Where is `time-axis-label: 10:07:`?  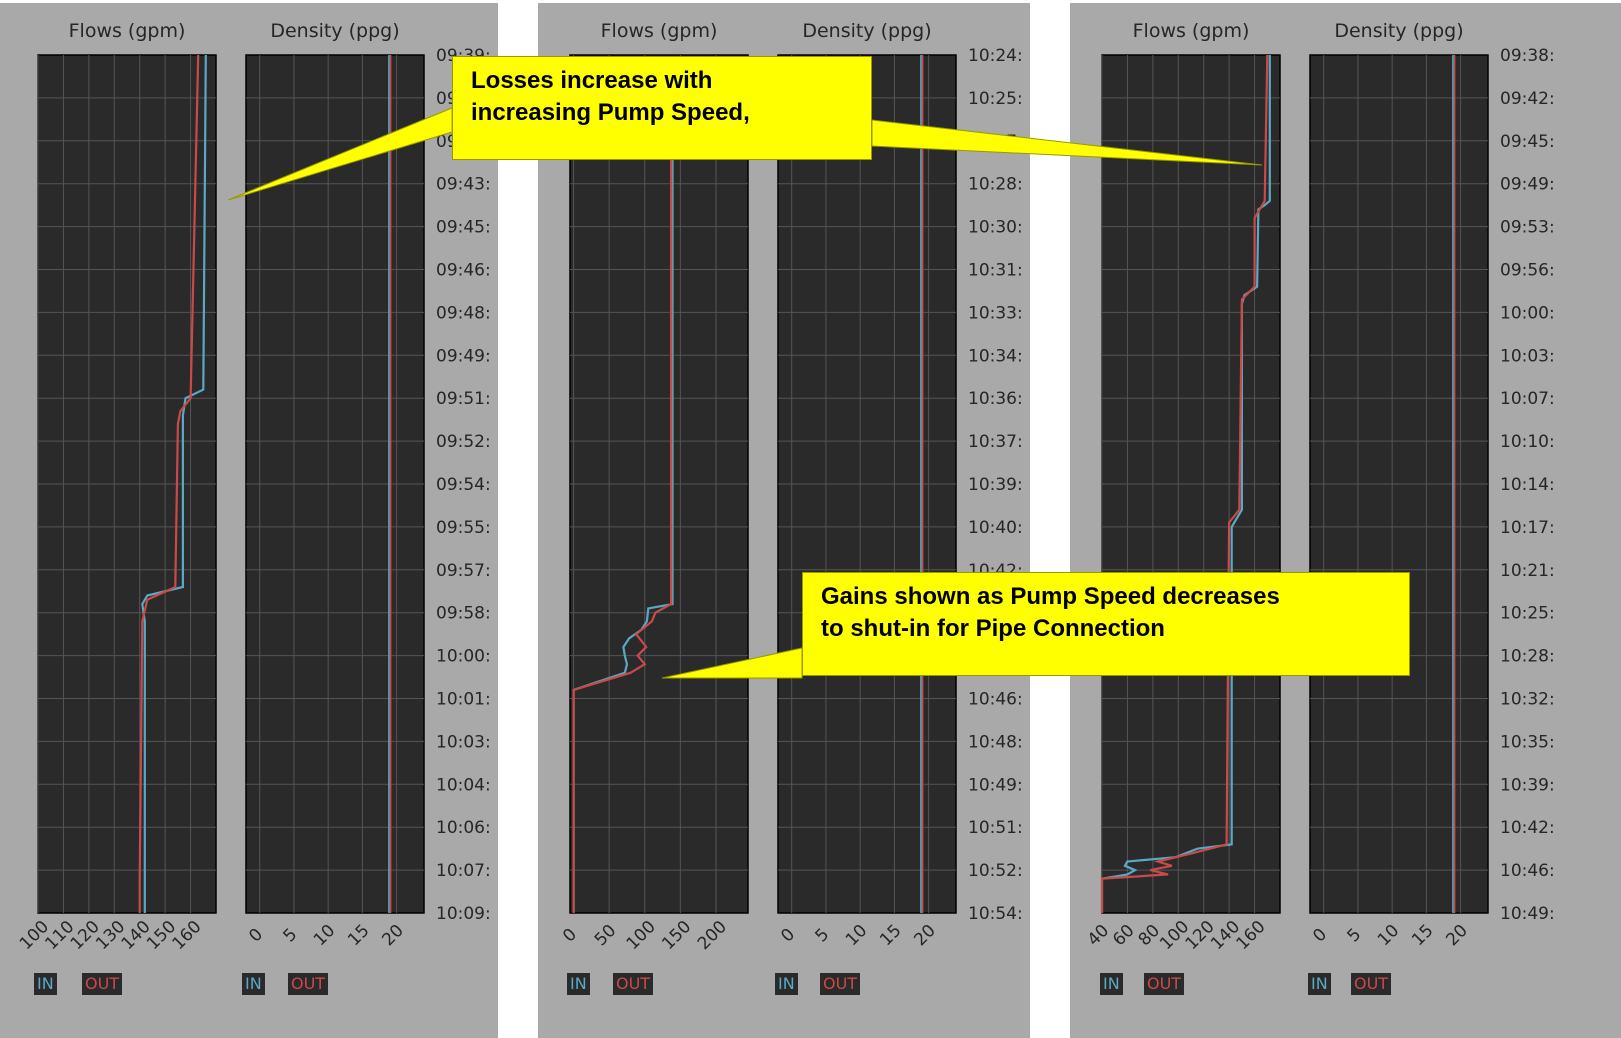 time-axis-label: 10:07: is located at coordinates (463, 871).